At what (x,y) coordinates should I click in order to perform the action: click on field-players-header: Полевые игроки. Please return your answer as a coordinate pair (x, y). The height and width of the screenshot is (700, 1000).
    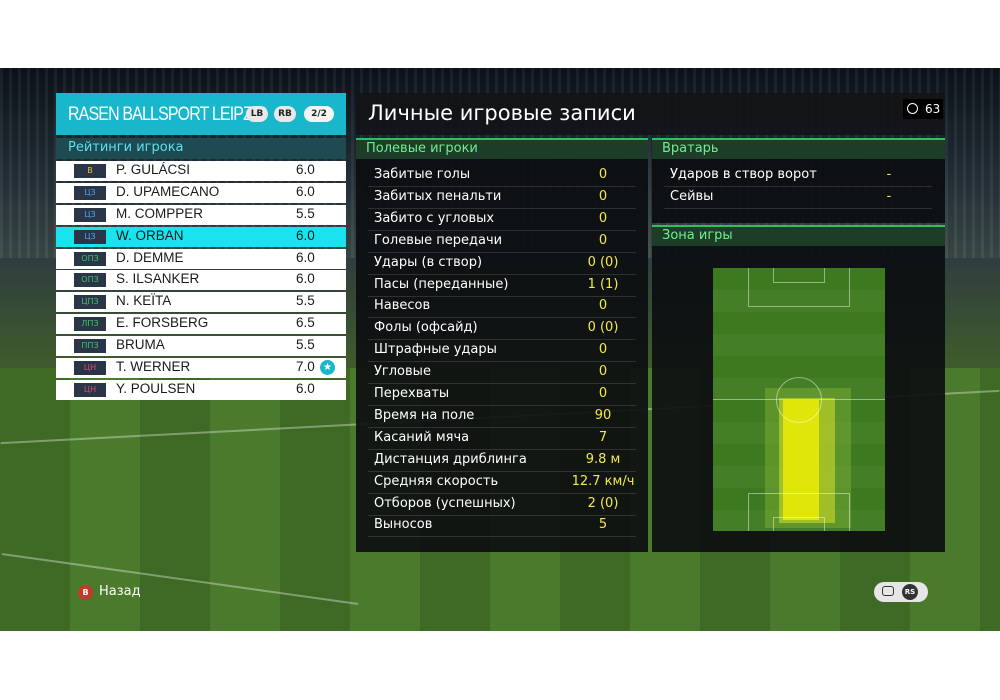
    Looking at the image, I should click on (502, 148).